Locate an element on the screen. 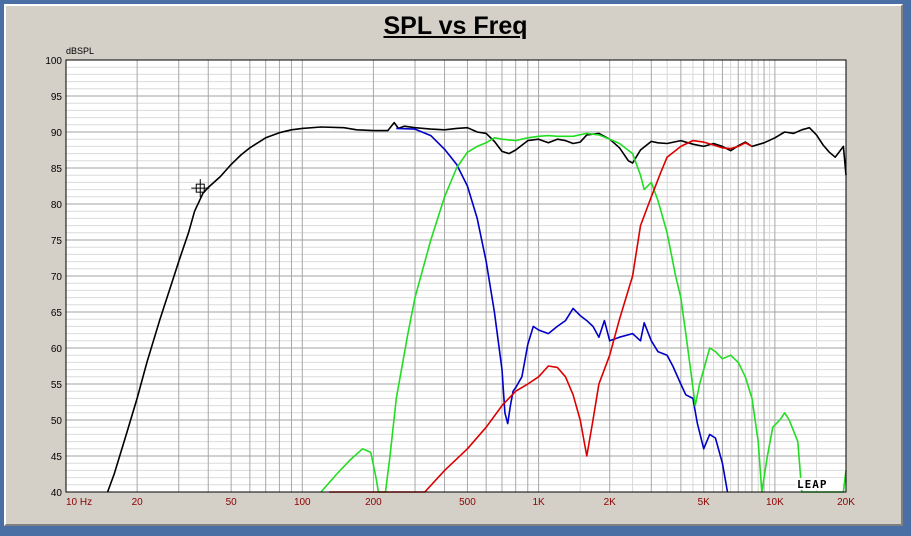 Image resolution: width=911 pixels, height=536 pixels. x-tick-labels: 10 Hz 20 50 100 200 500 1K 2K 5K 10K 20K is located at coordinates (460, 502).